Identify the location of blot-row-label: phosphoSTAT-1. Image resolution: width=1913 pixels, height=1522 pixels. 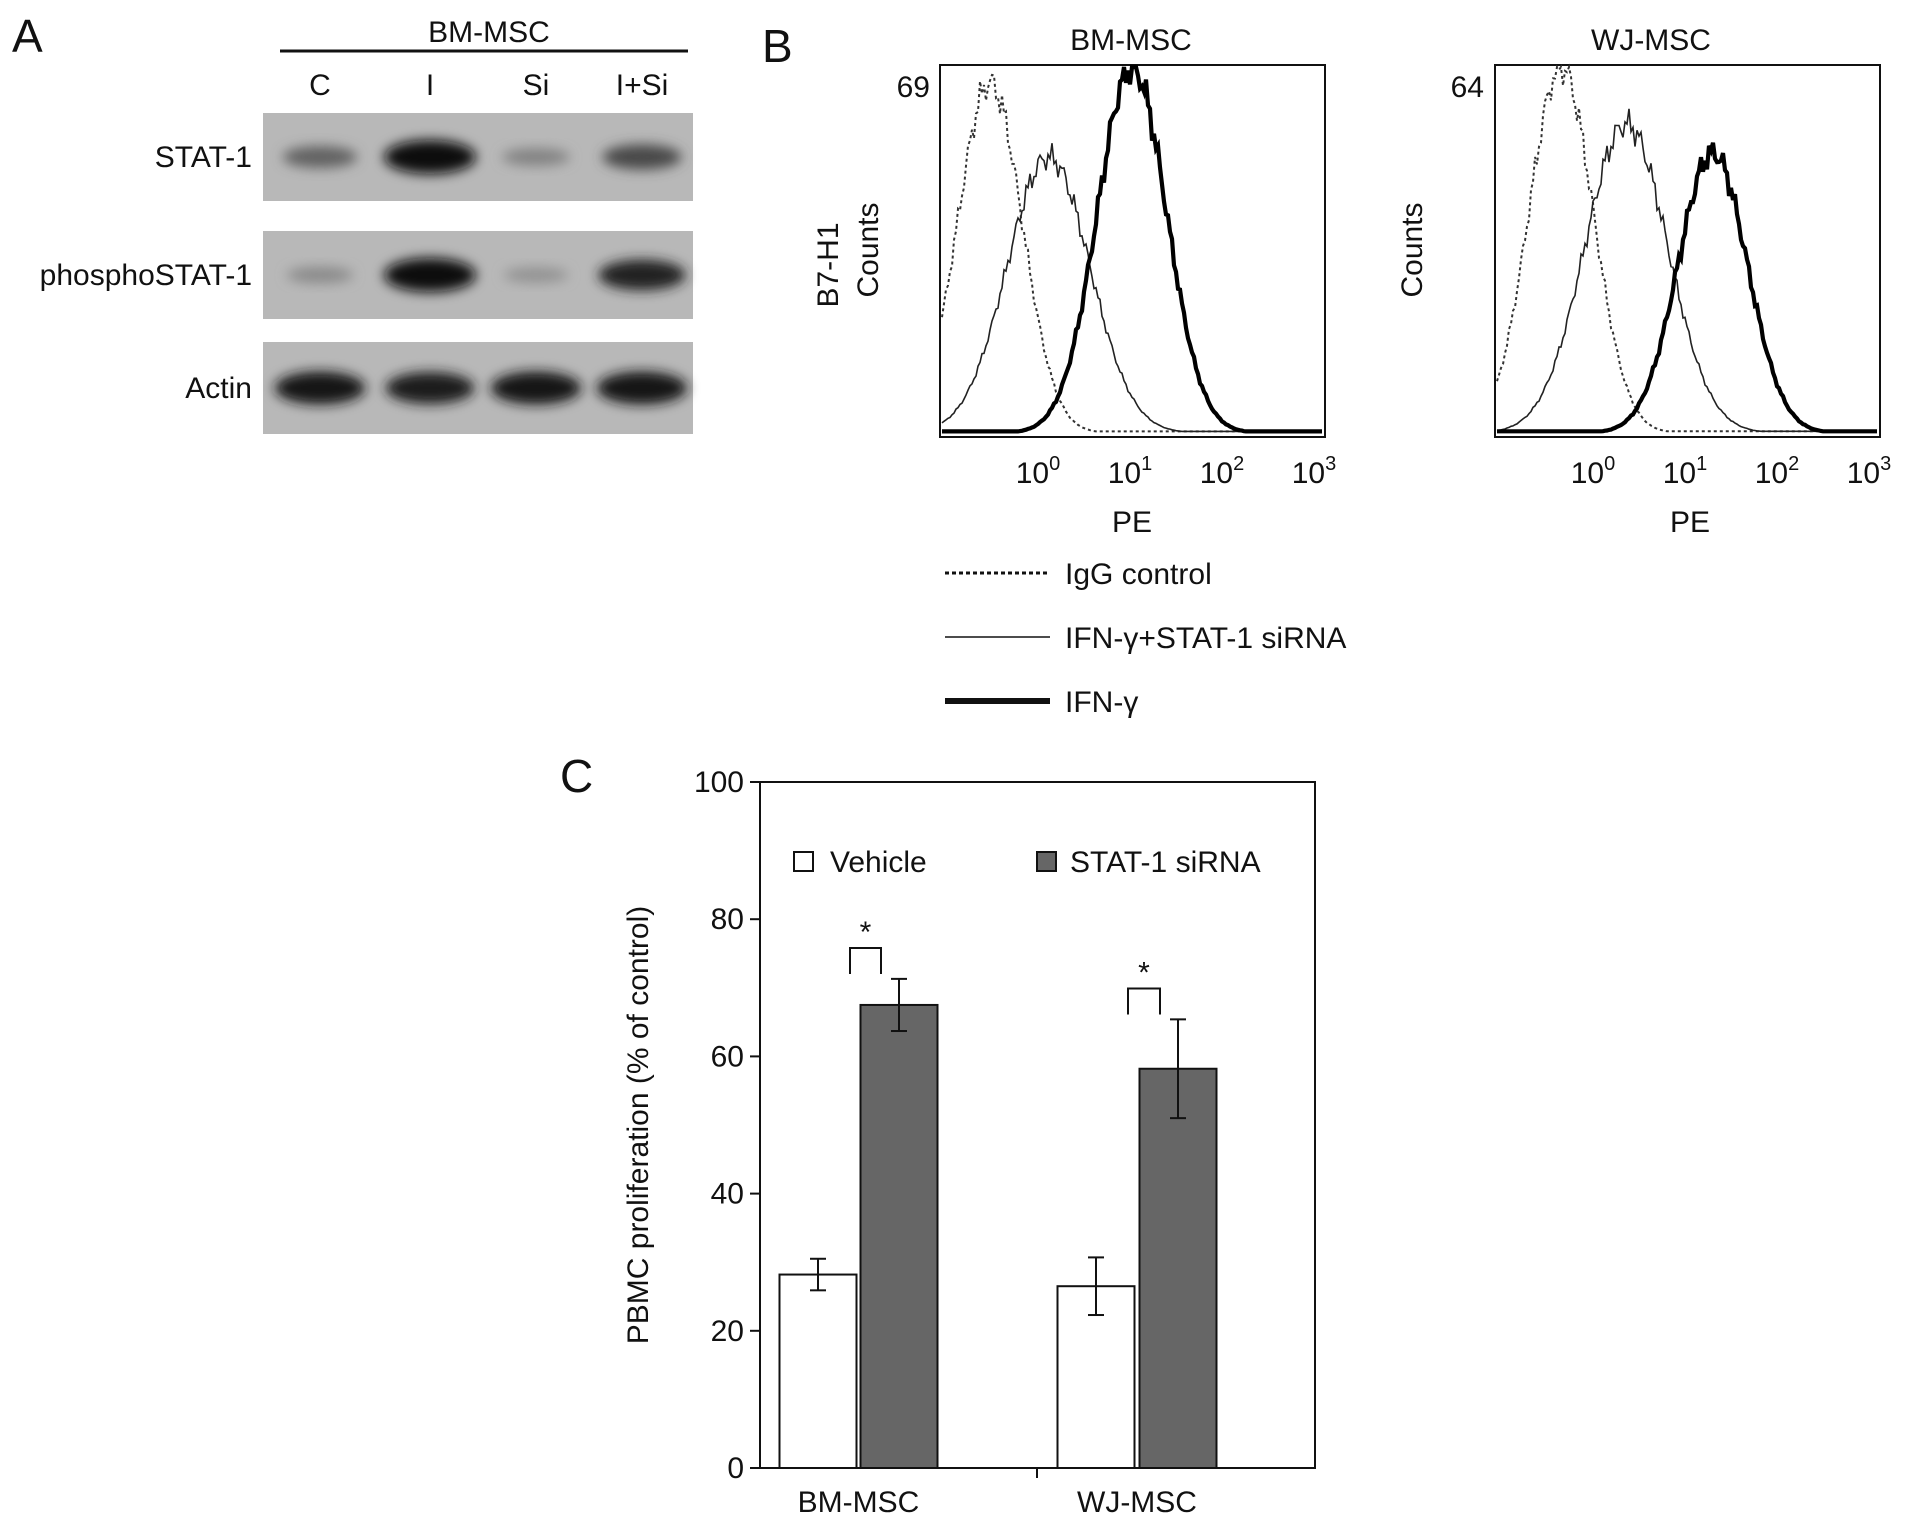
(146, 275).